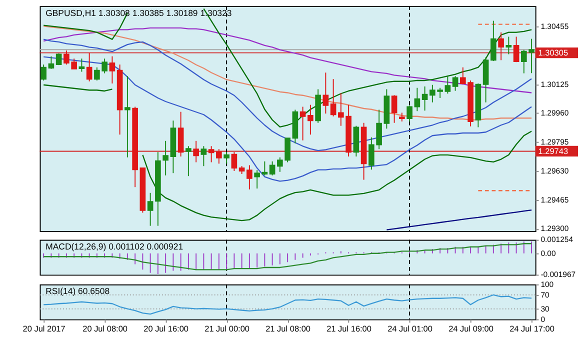 The image size is (579, 348). I want to click on y-tick-label: -0.001967, so click(558, 275).